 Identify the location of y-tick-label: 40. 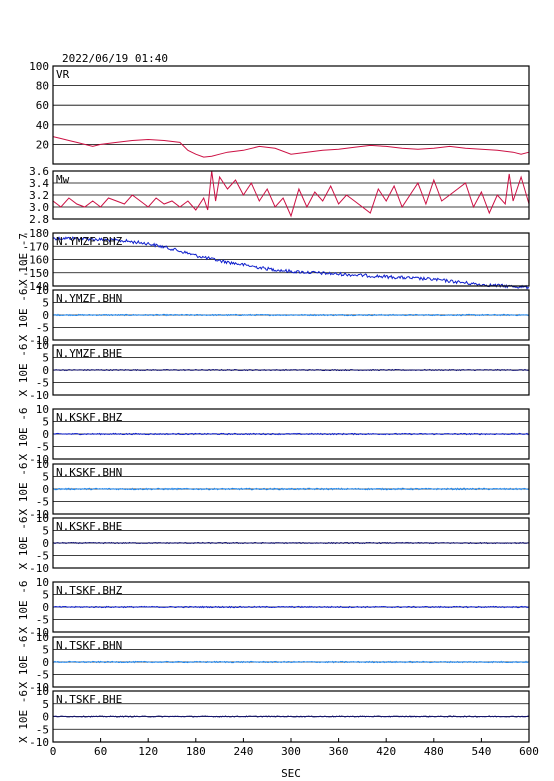
(42, 125).